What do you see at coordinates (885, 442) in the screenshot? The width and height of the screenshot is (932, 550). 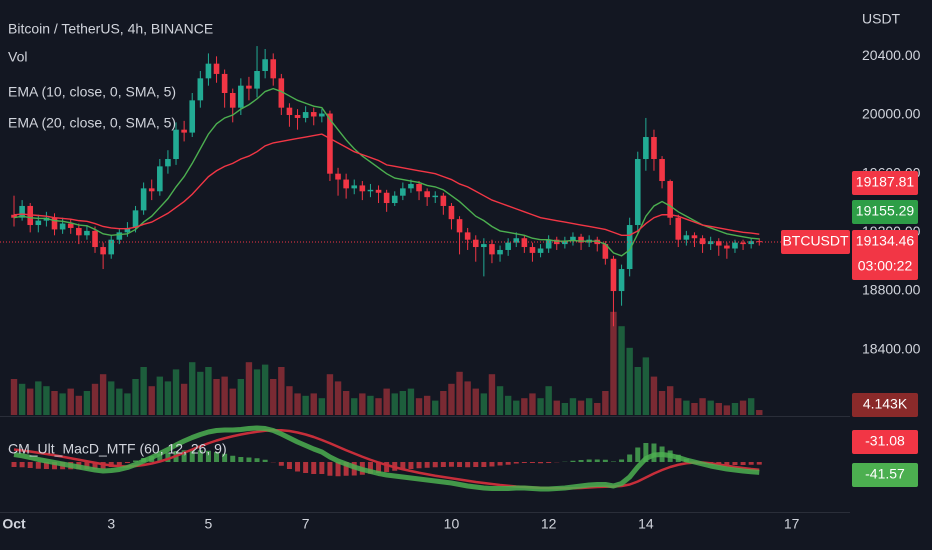 I see `signal-label-bg` at bounding box center [885, 442].